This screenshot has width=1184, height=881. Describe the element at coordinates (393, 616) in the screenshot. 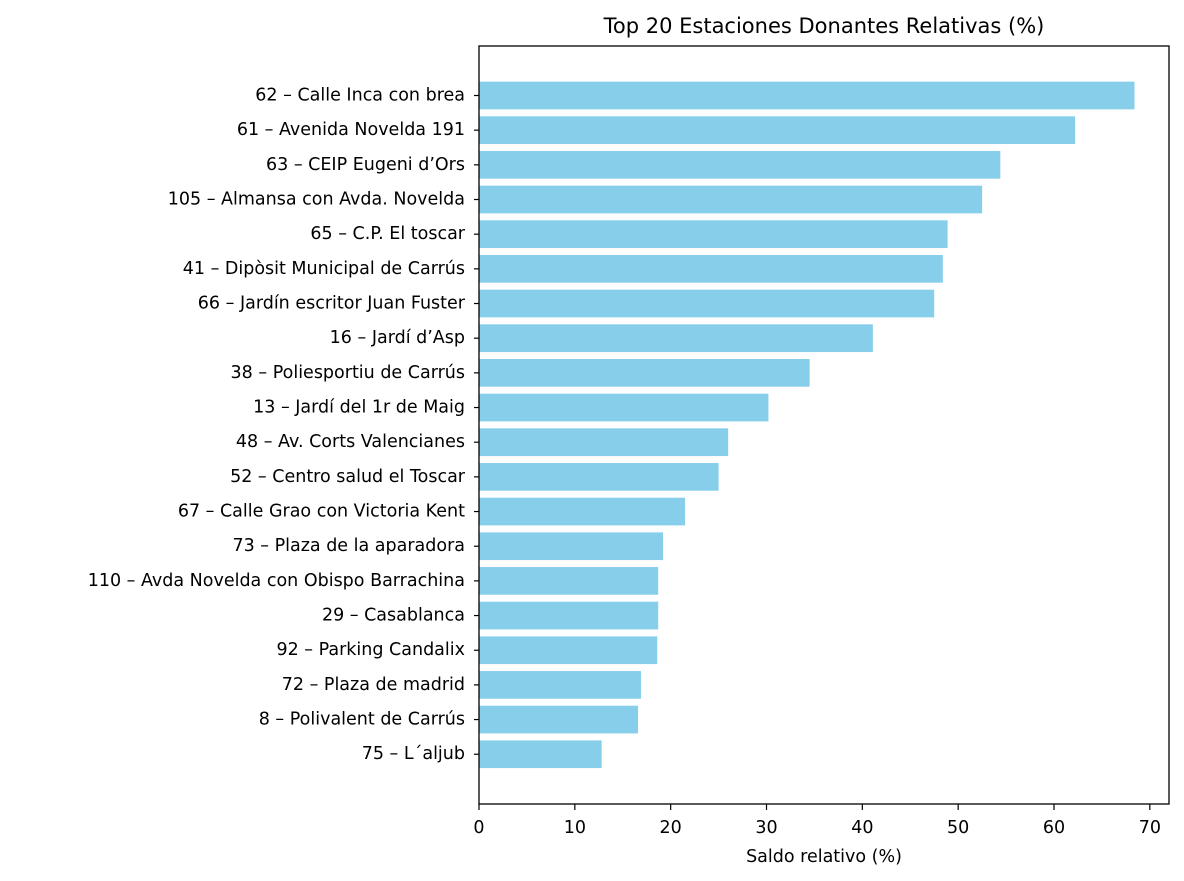

I see `y-tick-label: 29 – Casablanca` at that location.